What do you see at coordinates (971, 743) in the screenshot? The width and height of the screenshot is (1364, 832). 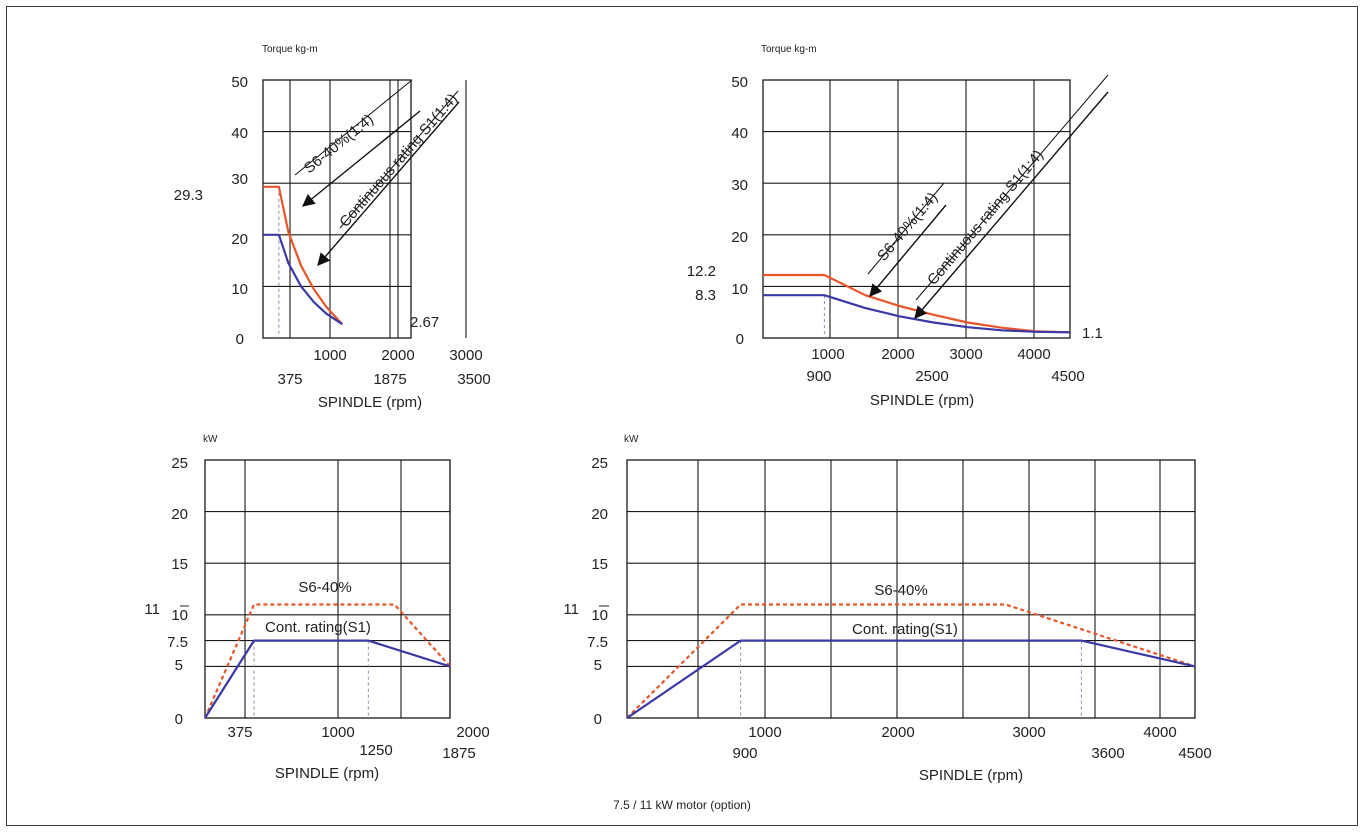 I see `x-tick-labels: 1000 2000 3000 4000 900 3600 4500` at bounding box center [971, 743].